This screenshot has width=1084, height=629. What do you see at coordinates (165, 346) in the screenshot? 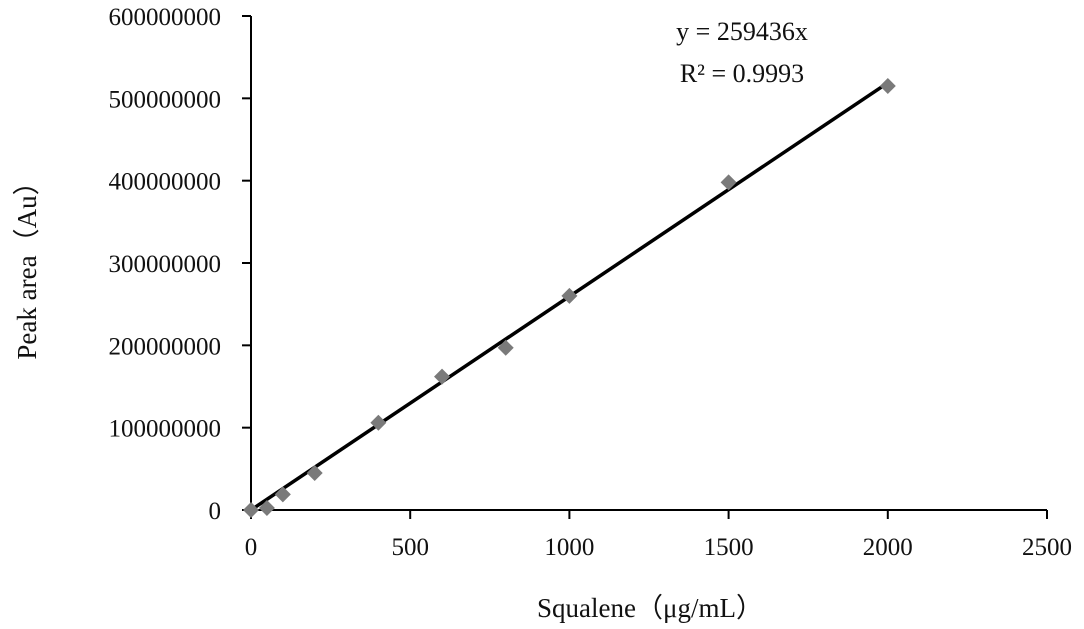
I see `y-tick-label: 200000000` at bounding box center [165, 346].